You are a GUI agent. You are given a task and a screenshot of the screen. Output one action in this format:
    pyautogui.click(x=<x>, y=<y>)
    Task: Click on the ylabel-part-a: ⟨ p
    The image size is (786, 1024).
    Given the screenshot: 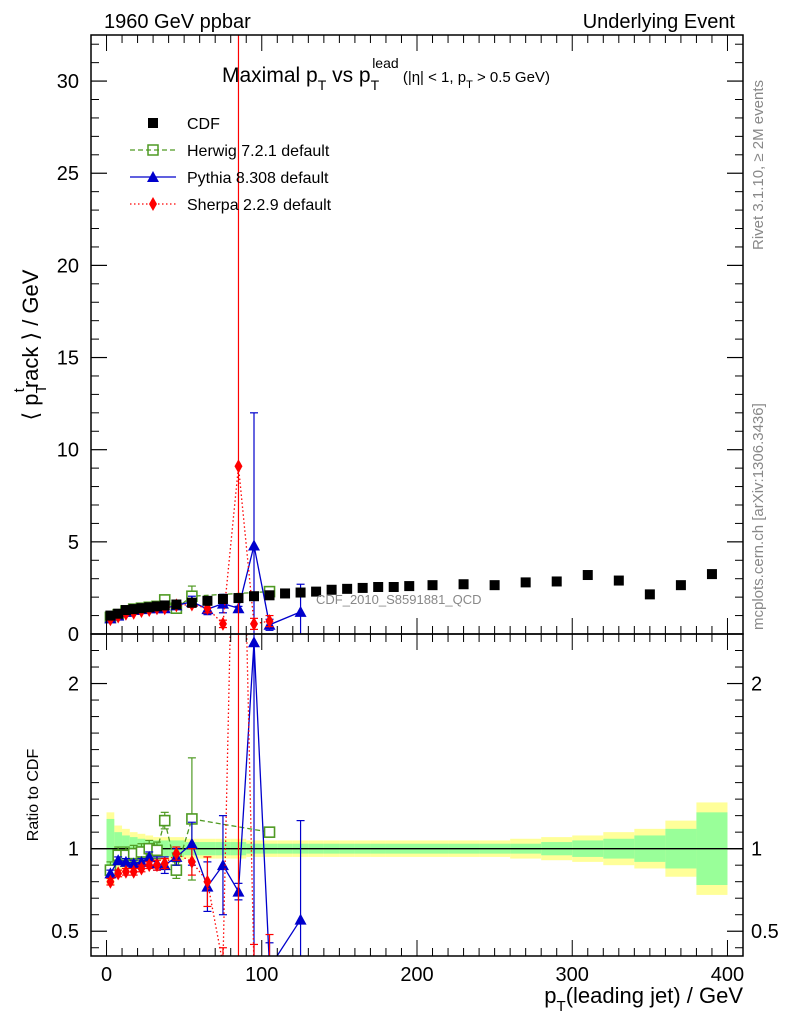 What is the action you would take?
    pyautogui.click(x=30, y=407)
    